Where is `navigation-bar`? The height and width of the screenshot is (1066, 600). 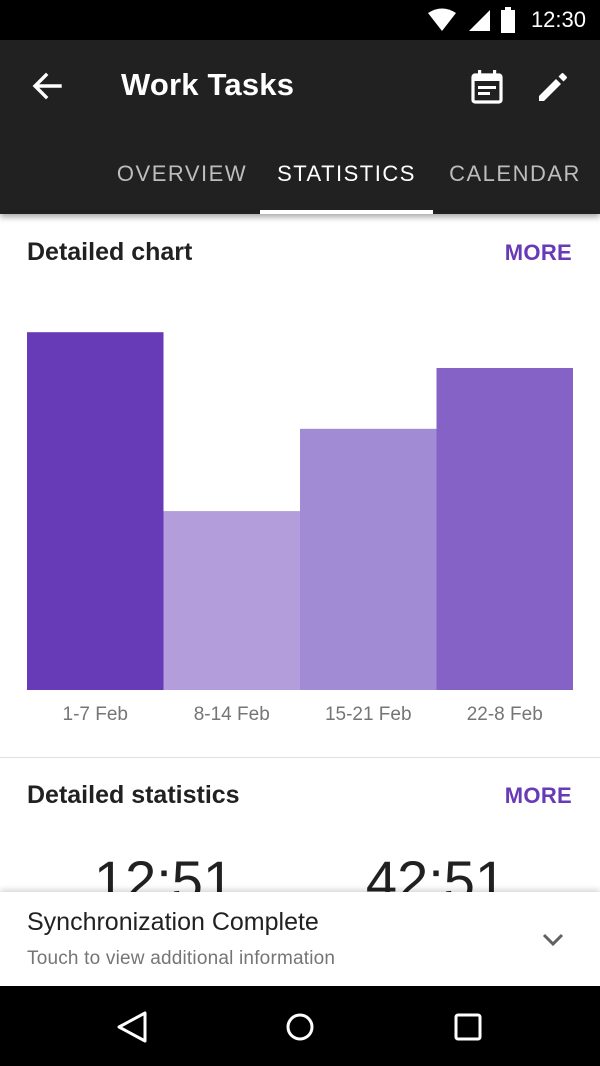
navigation-bar is located at coordinates (300, 1026).